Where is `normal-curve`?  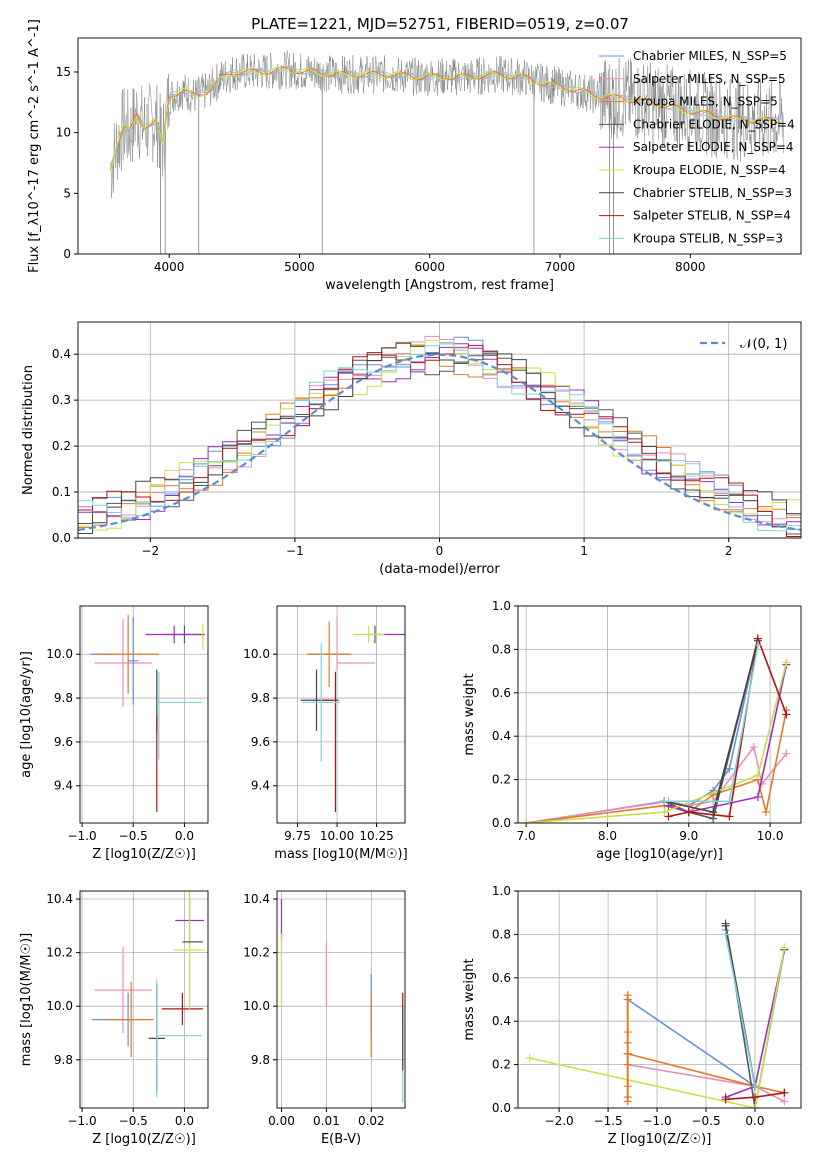 normal-curve is located at coordinates (439, 442).